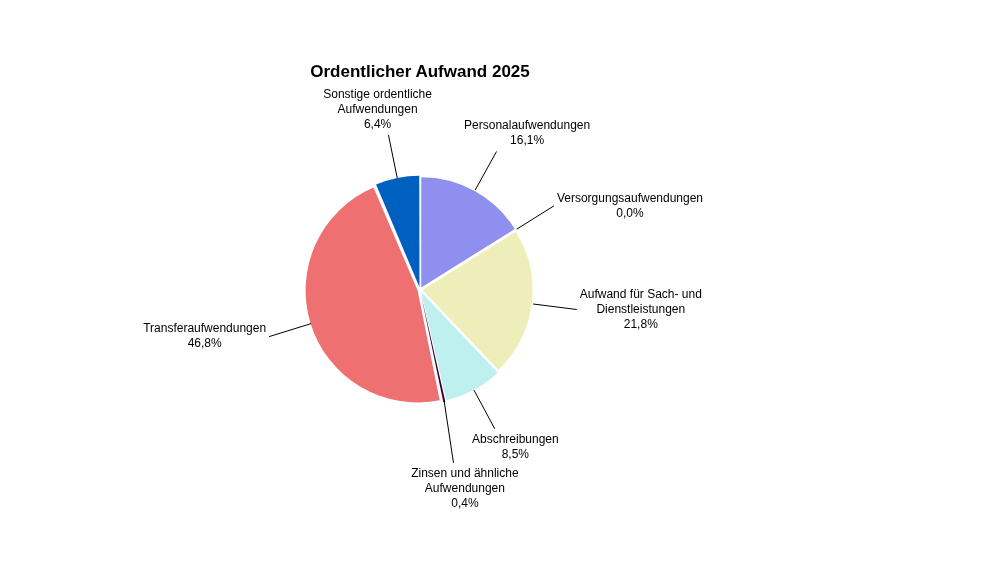 Image resolution: width=1008 pixels, height=567 pixels. I want to click on data-label: 46,8%, so click(204, 343).